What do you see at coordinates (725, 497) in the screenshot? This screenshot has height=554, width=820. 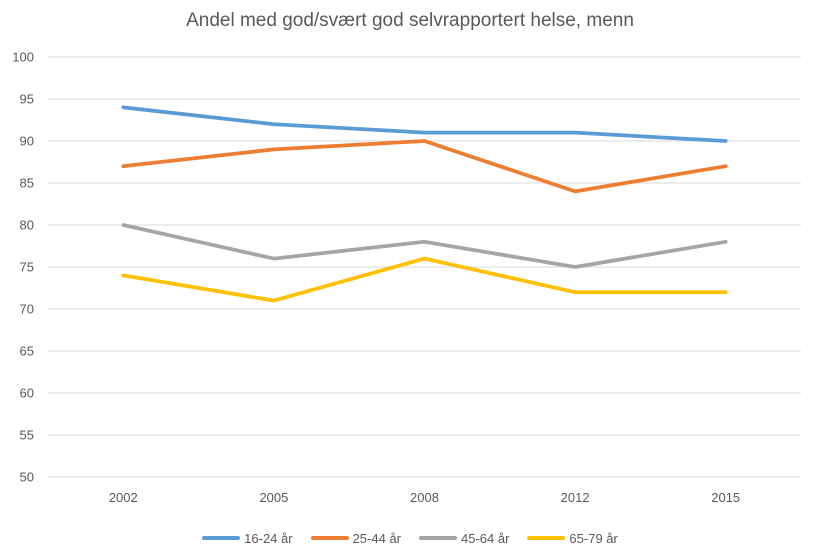 I see `x-axis-tick-label: 2015` at bounding box center [725, 497].